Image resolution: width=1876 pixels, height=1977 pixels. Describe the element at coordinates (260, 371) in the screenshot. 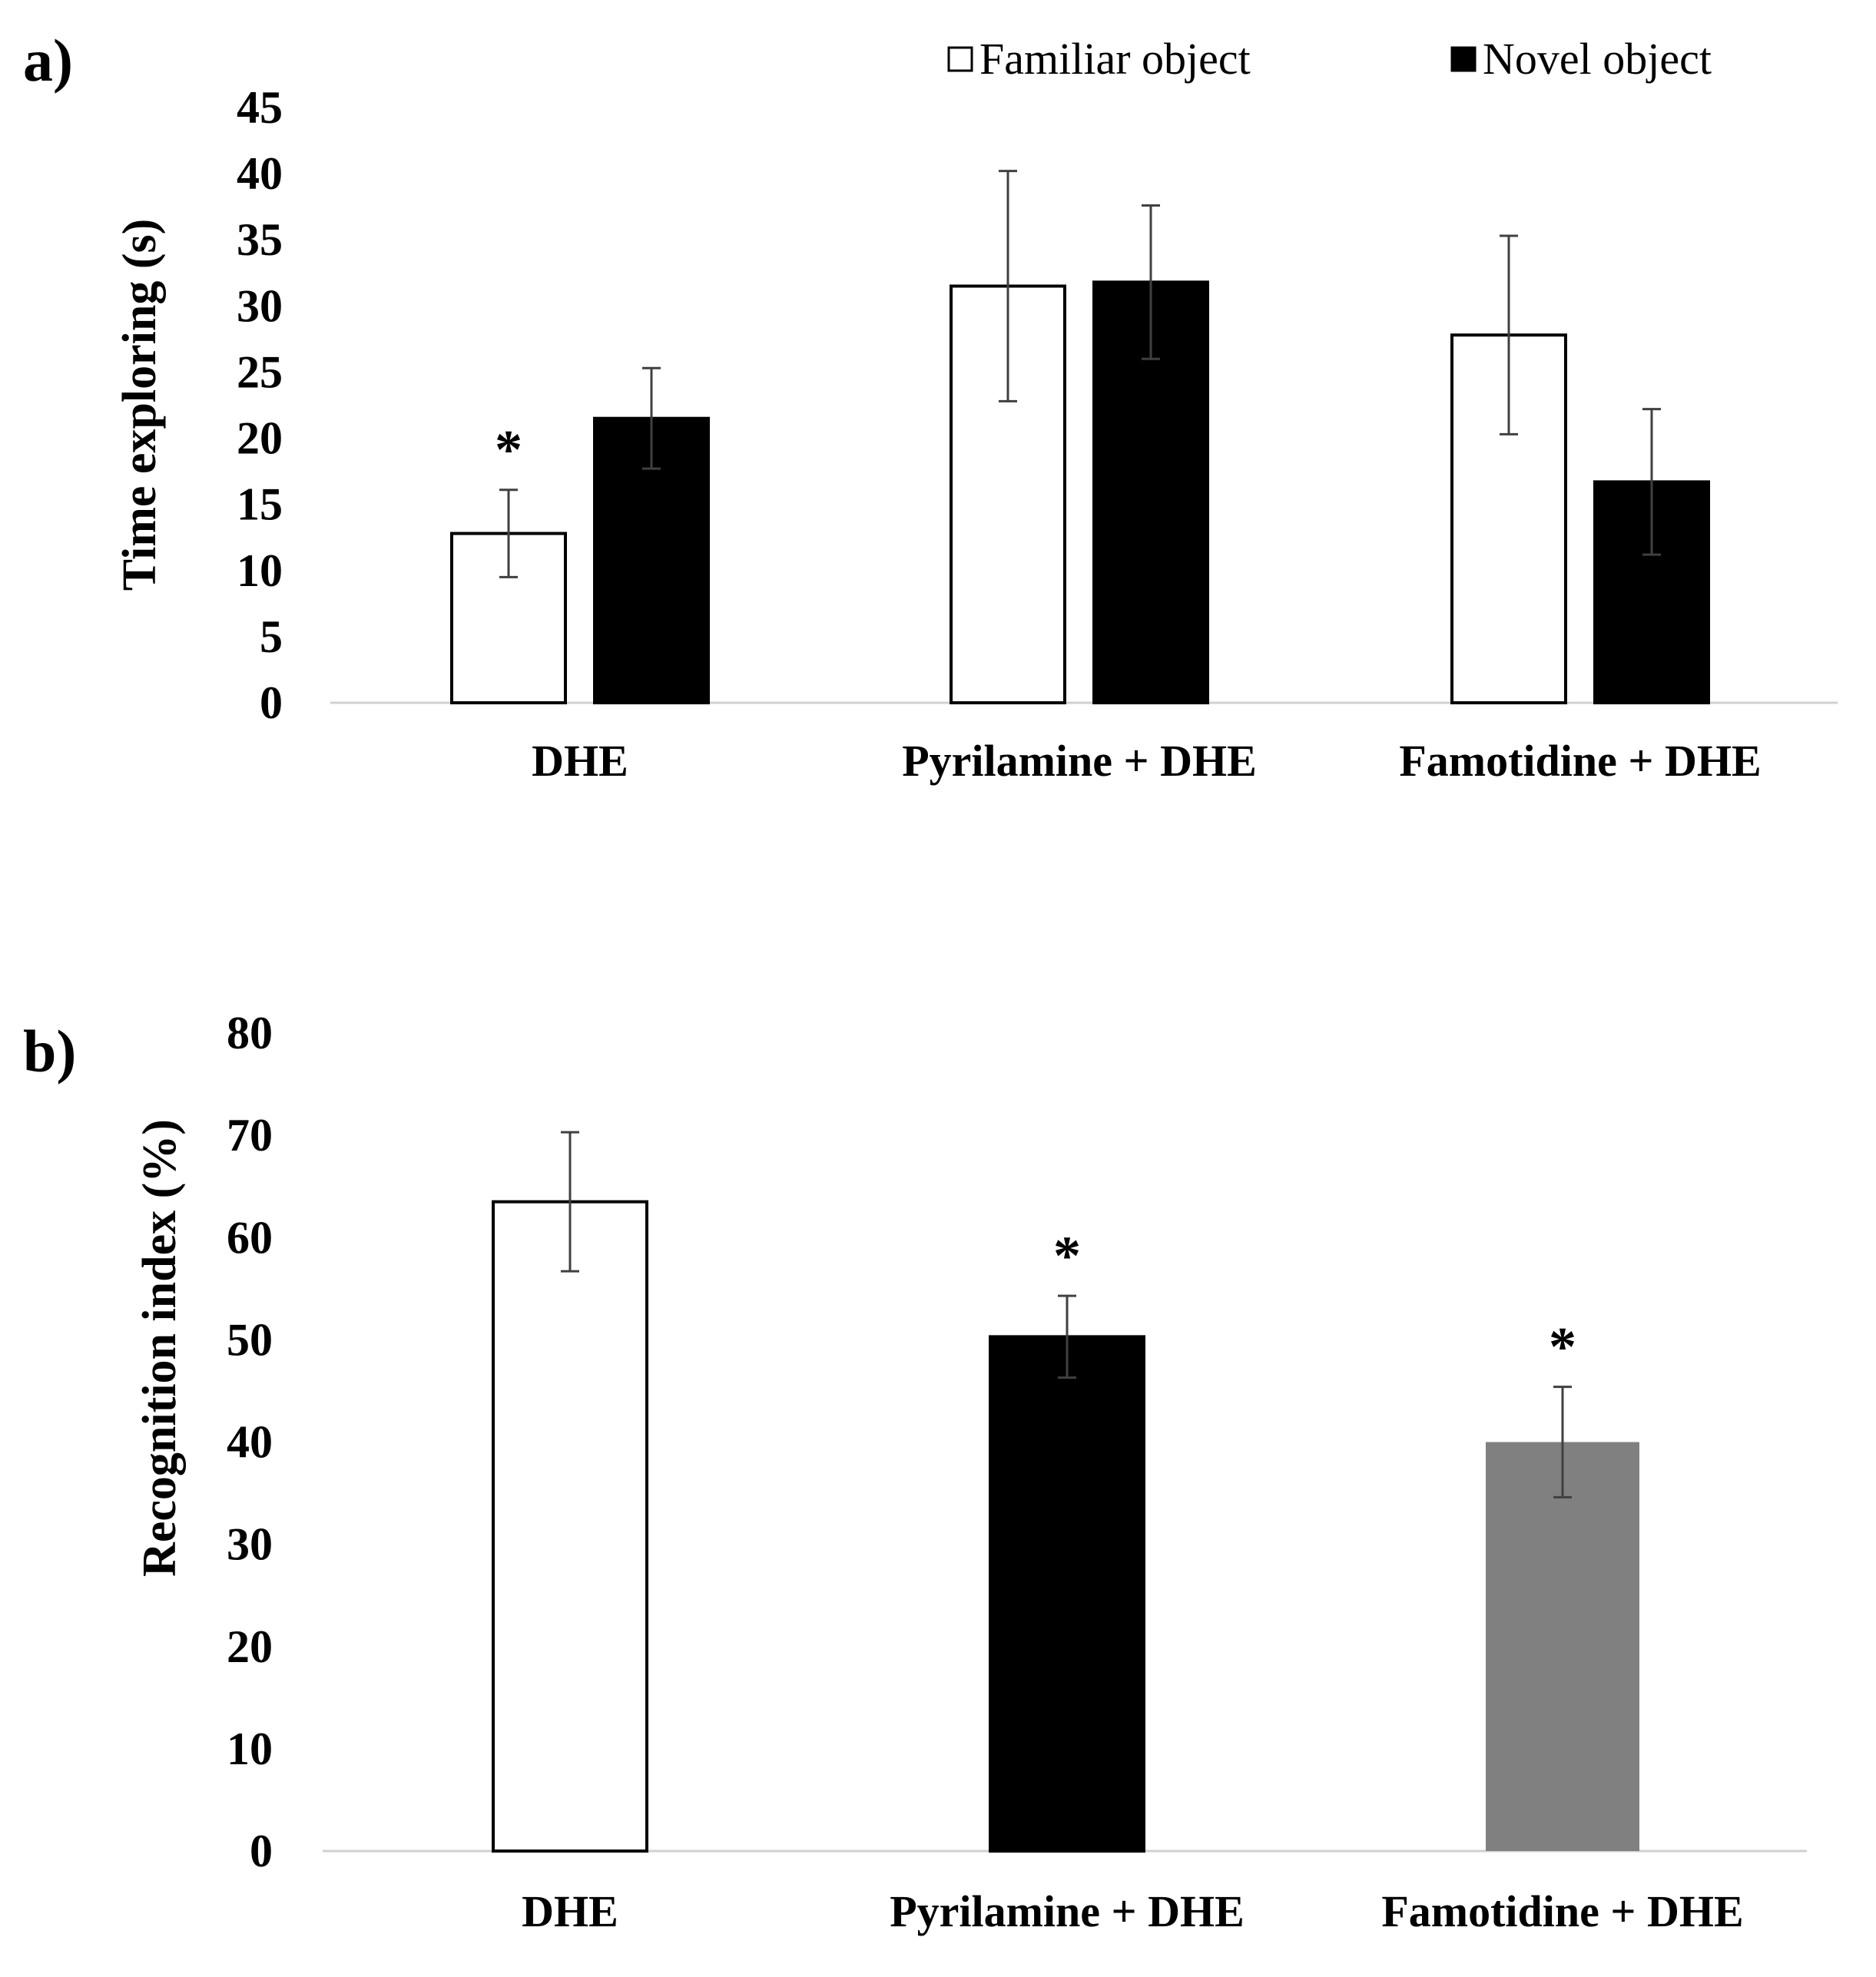

I see `panel-a-y-tick-label: 25` at that location.